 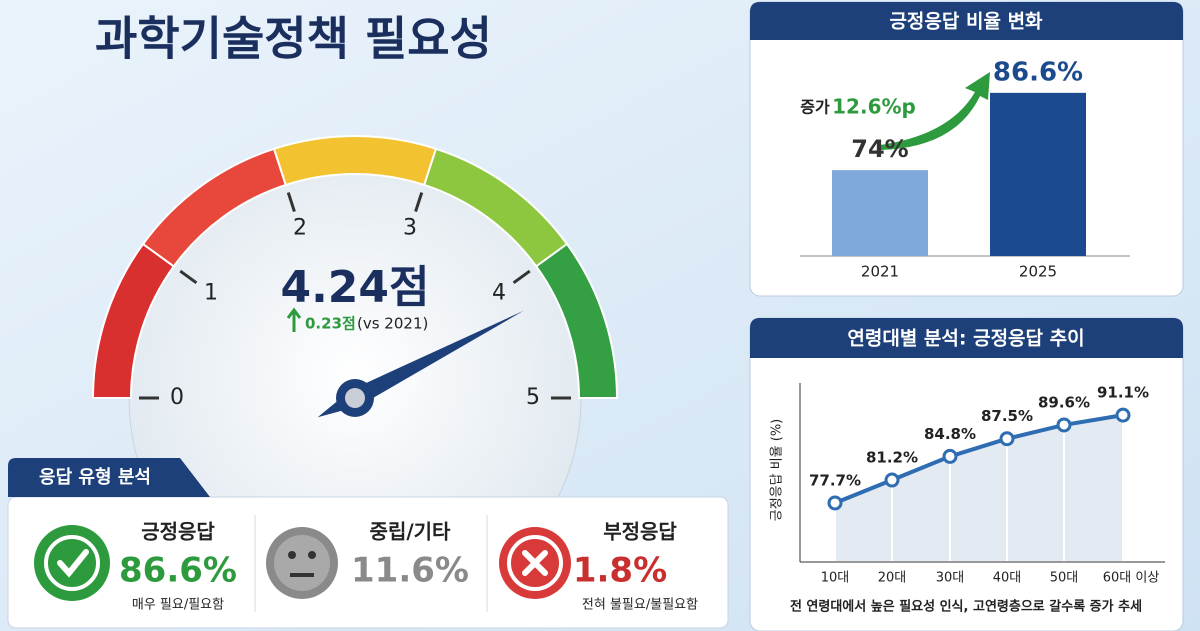 I want to click on x-tick-label: 10대, so click(x=835, y=578).